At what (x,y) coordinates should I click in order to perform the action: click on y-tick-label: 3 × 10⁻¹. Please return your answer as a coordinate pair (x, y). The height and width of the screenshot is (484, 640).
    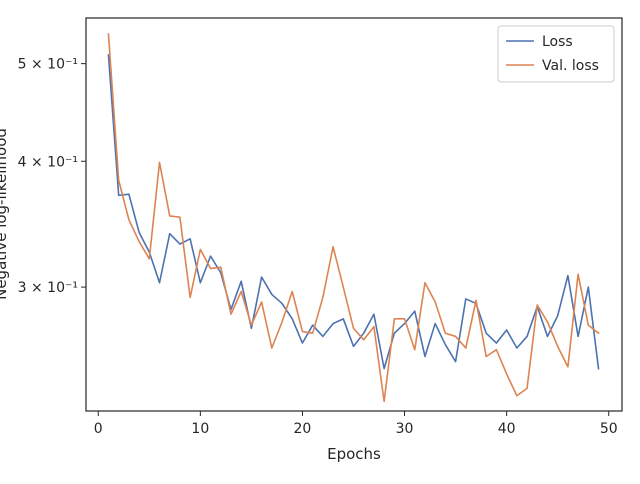
    Looking at the image, I should click on (48, 288).